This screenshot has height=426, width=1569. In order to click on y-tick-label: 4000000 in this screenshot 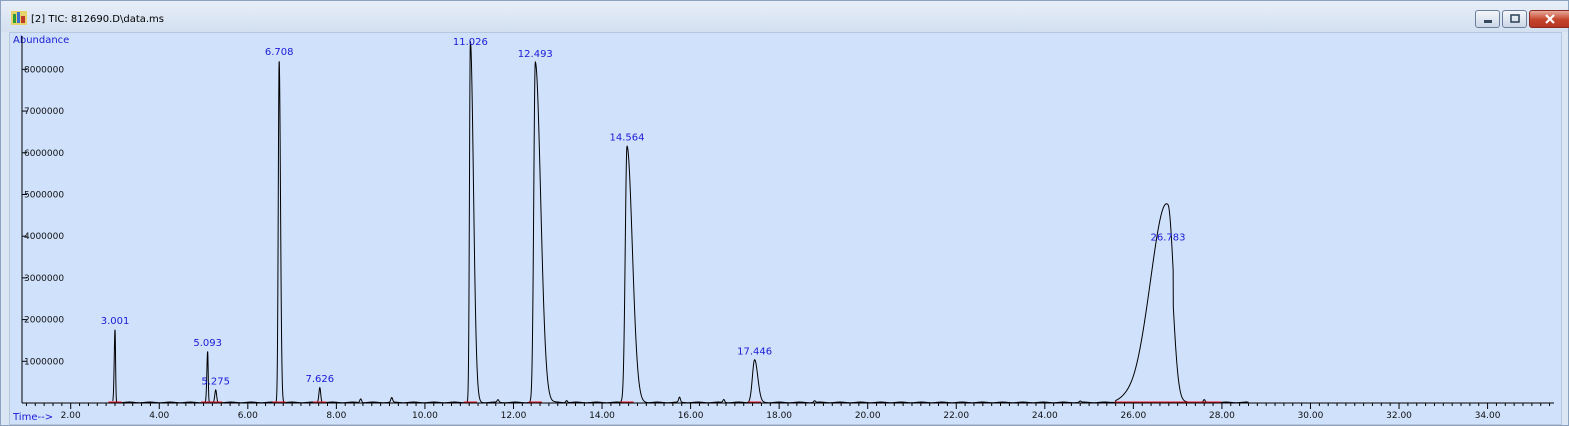, I will do `click(44, 237)`.